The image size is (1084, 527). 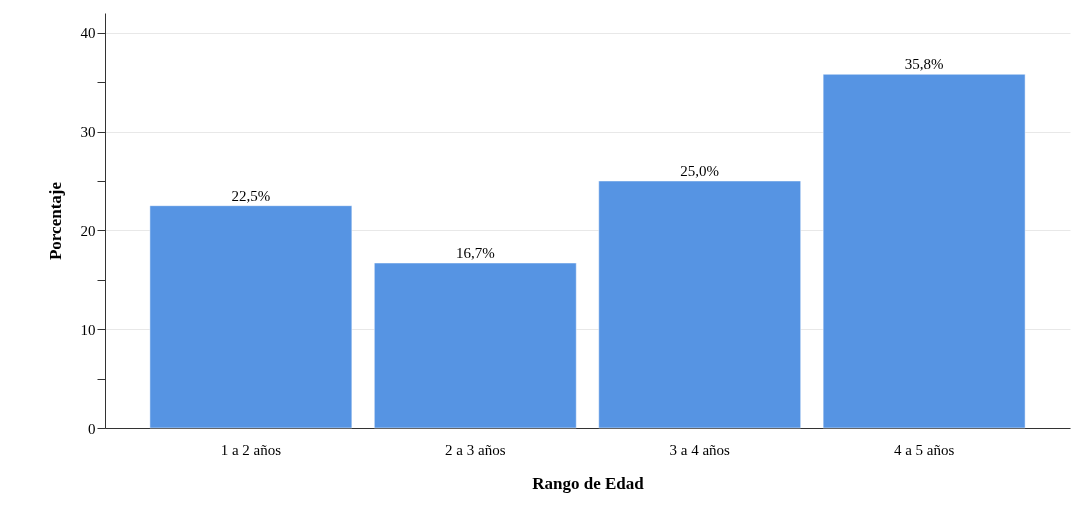 I want to click on y-tick-label: 0, so click(x=92, y=428).